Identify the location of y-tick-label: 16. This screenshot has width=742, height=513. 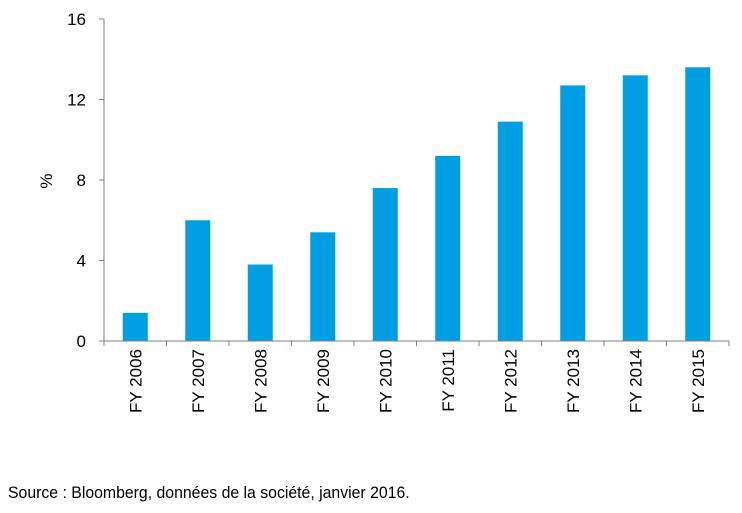
(76, 19).